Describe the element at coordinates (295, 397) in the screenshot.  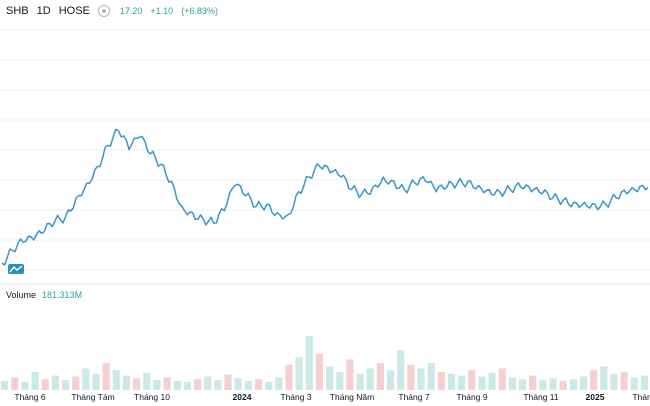
I see `x-tick-label: Tháng 3` at that location.